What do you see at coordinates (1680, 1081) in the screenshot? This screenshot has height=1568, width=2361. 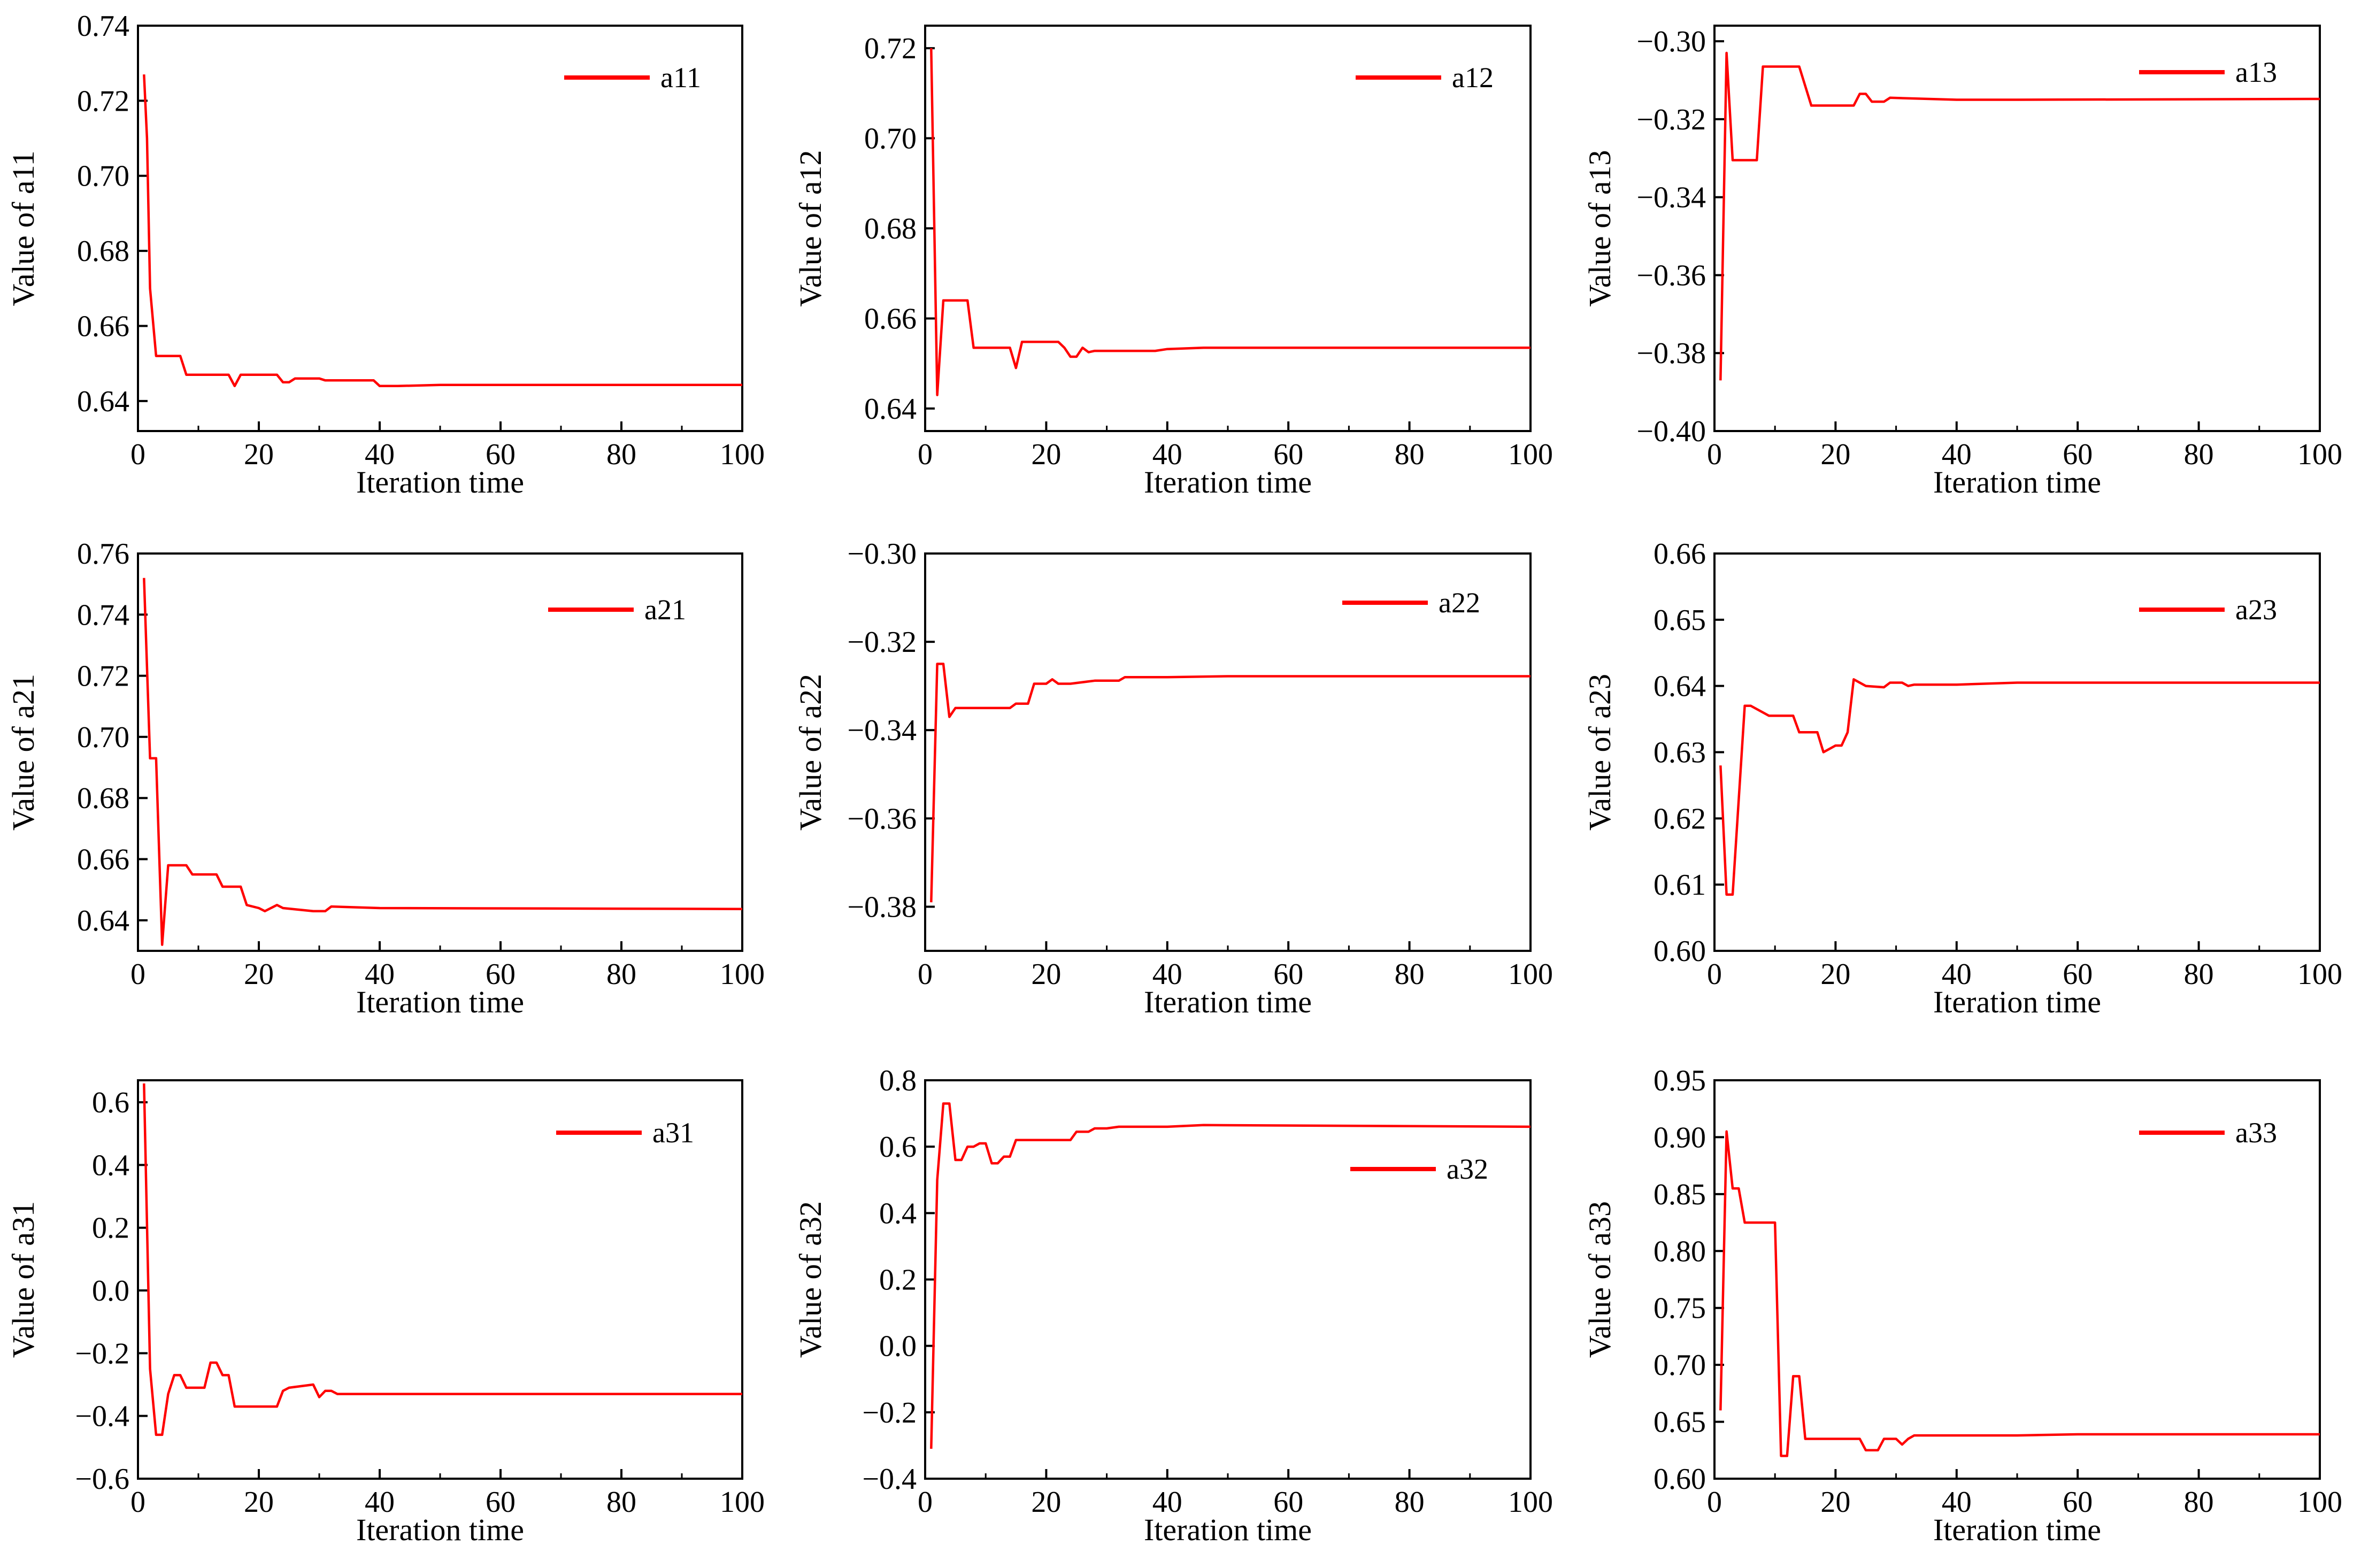 I see `y-tick-label: 0.95` at bounding box center [1680, 1081].